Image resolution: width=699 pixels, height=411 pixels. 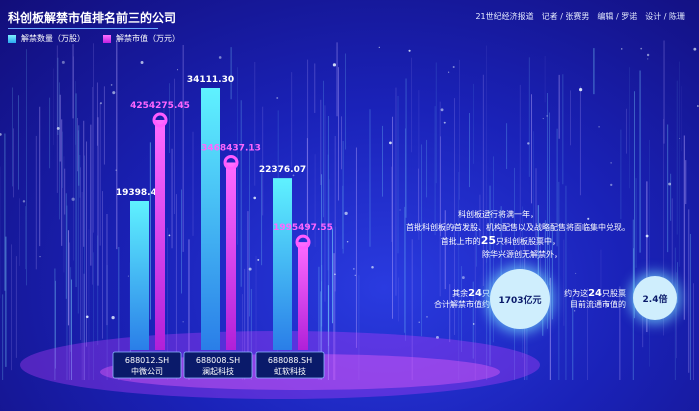 I want to click on category-code: 688088.SH, so click(x=290, y=360).